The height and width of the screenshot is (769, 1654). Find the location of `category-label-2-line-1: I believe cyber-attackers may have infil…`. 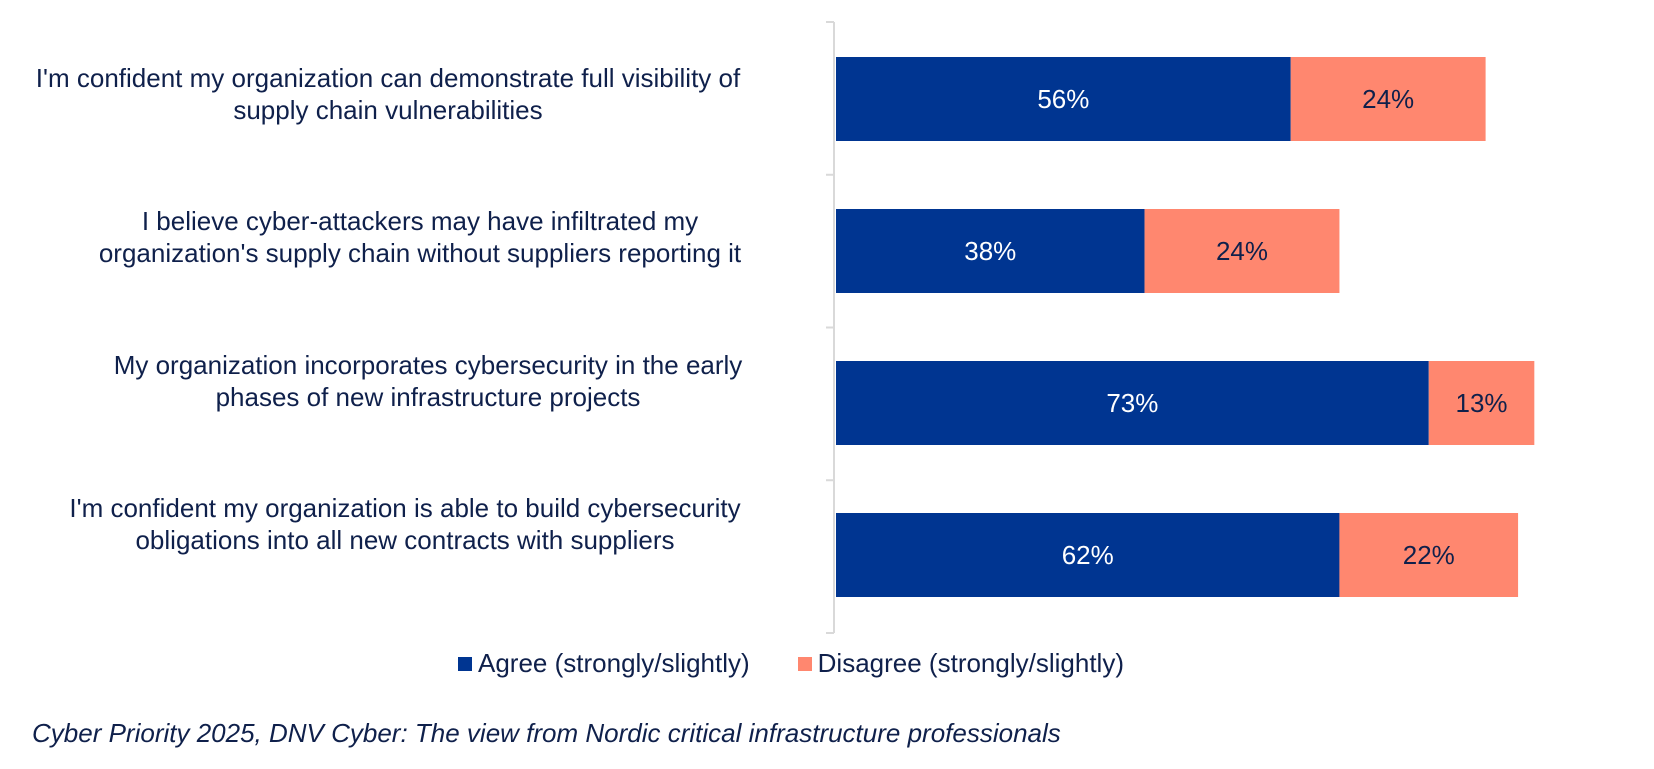

category-label-2-line-1: I believe cyber-attackers may have infil… is located at coordinates (420, 221).